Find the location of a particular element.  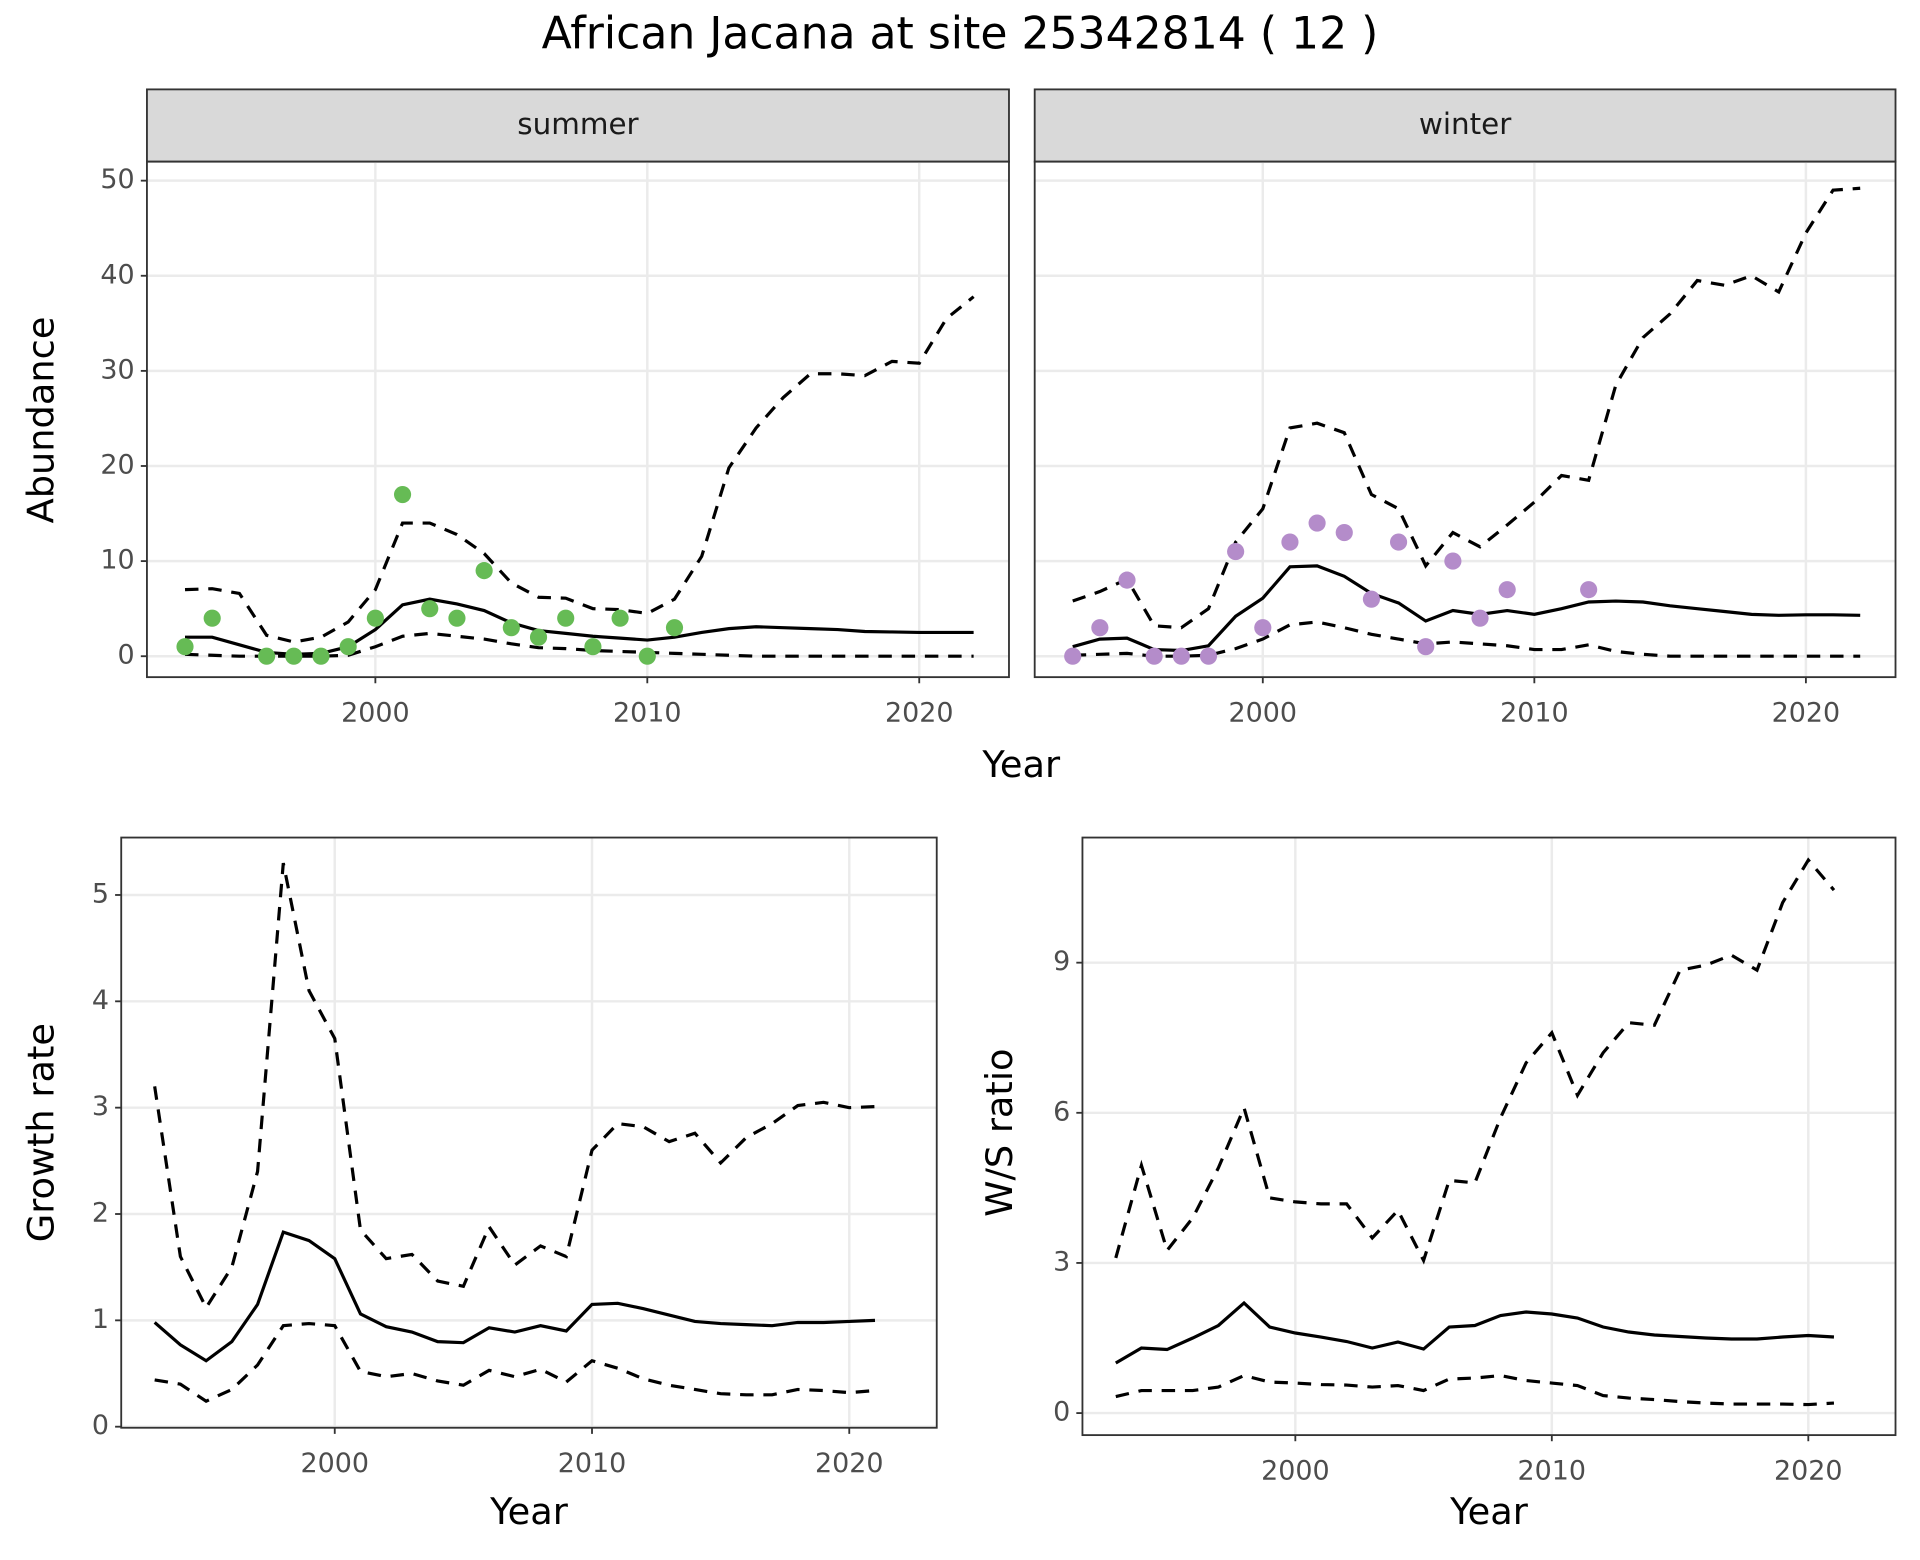

y-tick-label: 9 is located at coordinates (1061, 961).